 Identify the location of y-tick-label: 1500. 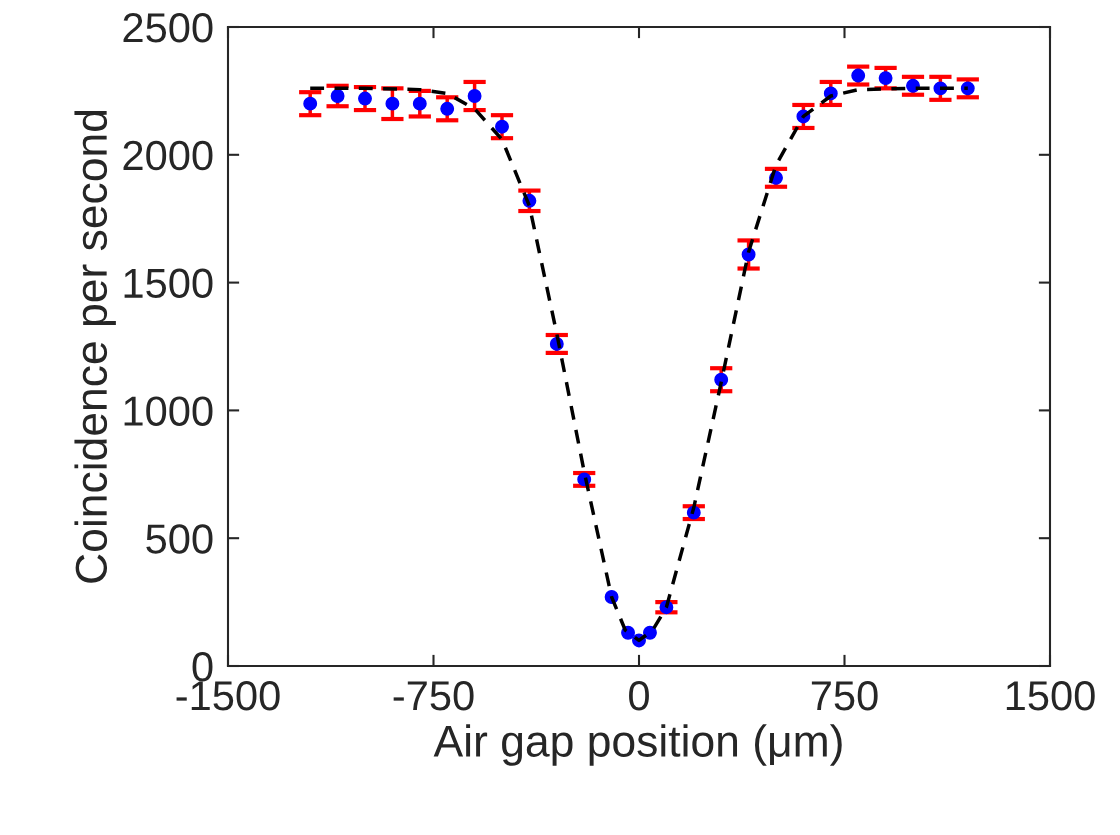
(168, 283).